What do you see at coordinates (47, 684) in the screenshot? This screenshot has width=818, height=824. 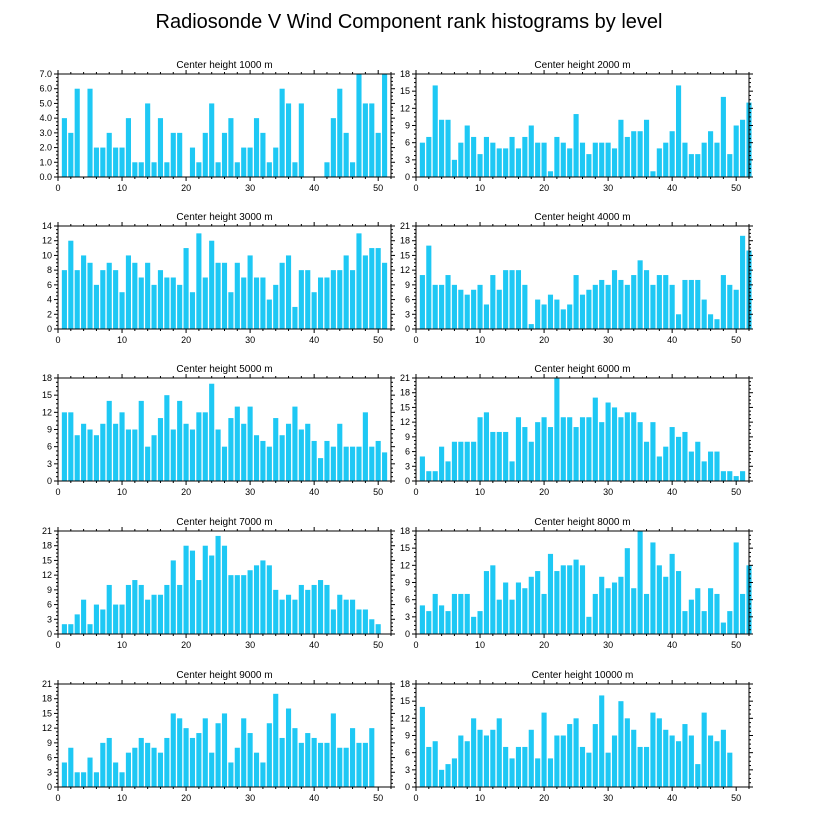 I see `y-tick-label: 21` at bounding box center [47, 684].